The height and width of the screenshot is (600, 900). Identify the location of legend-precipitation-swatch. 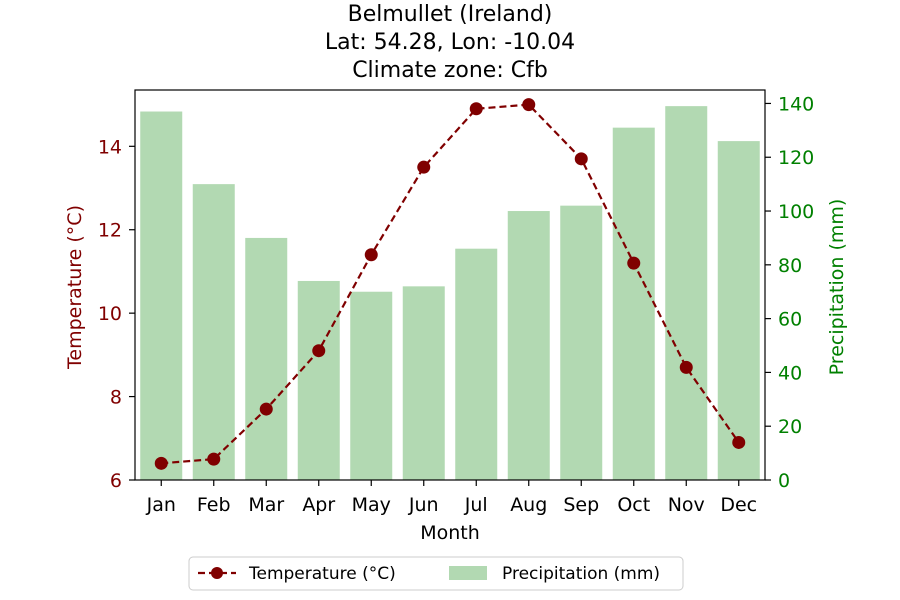
(468, 573).